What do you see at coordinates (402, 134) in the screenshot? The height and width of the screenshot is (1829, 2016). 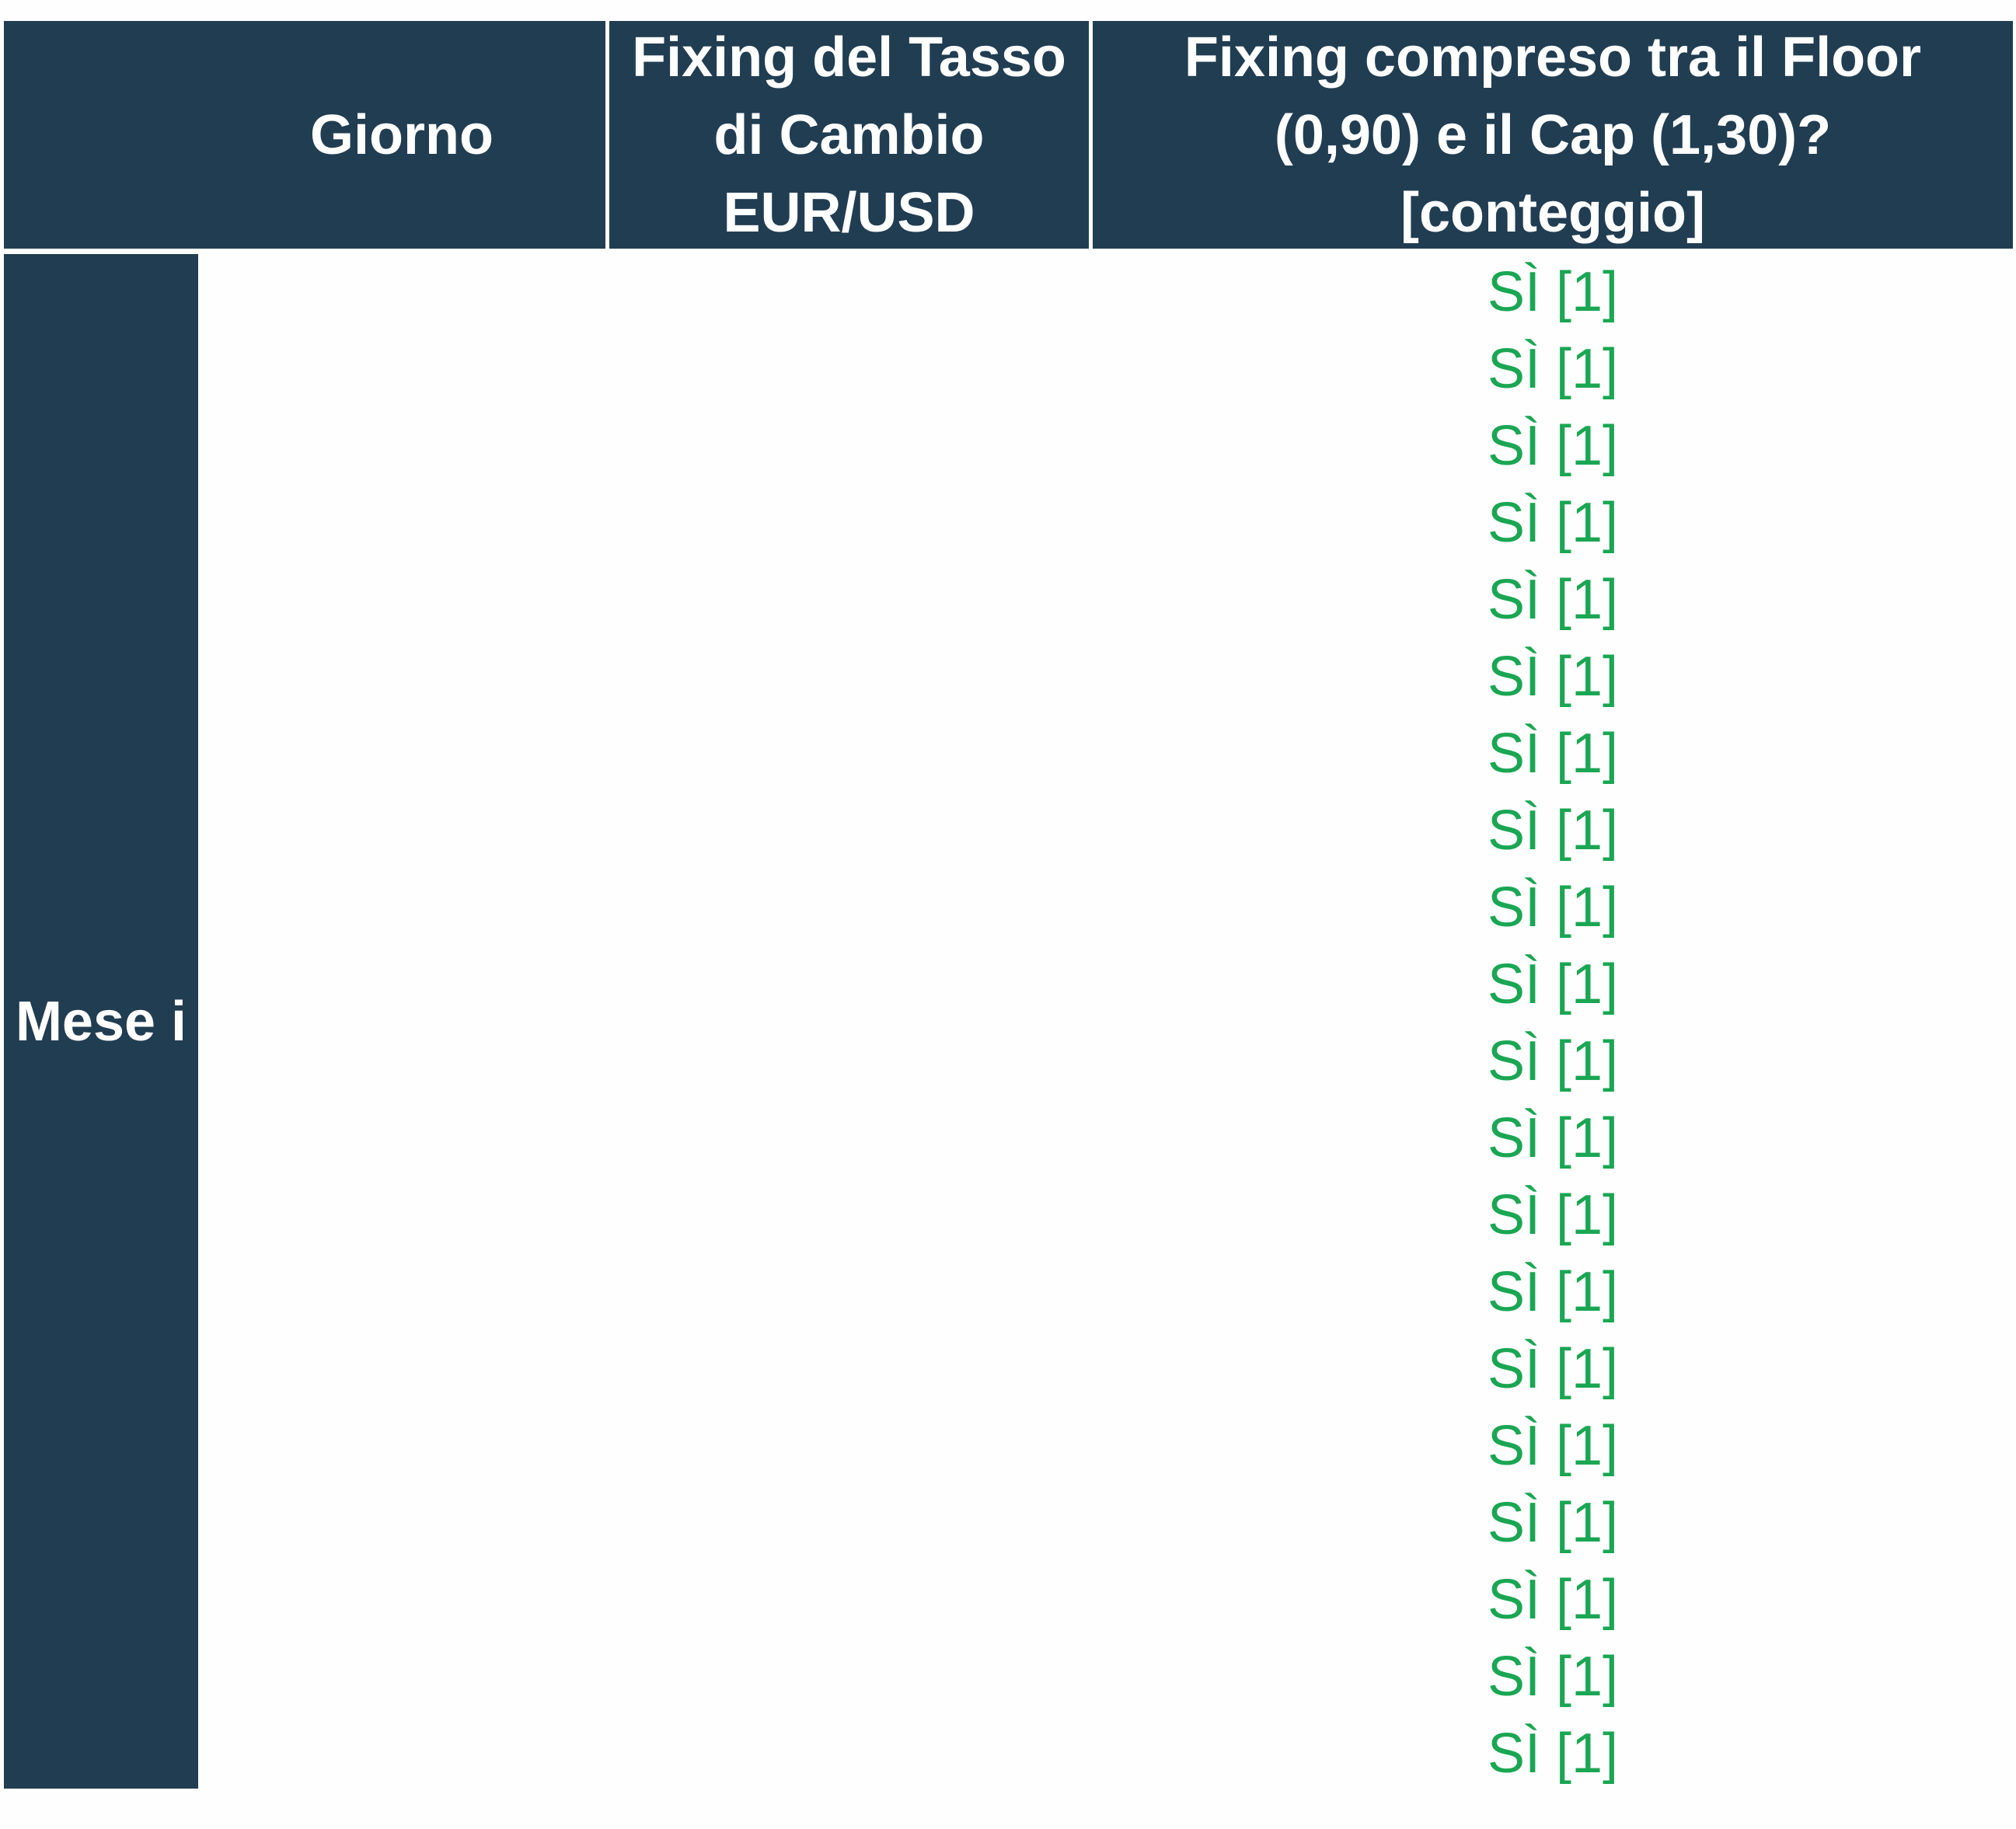 I see `header-giorno-label: Giorno` at bounding box center [402, 134].